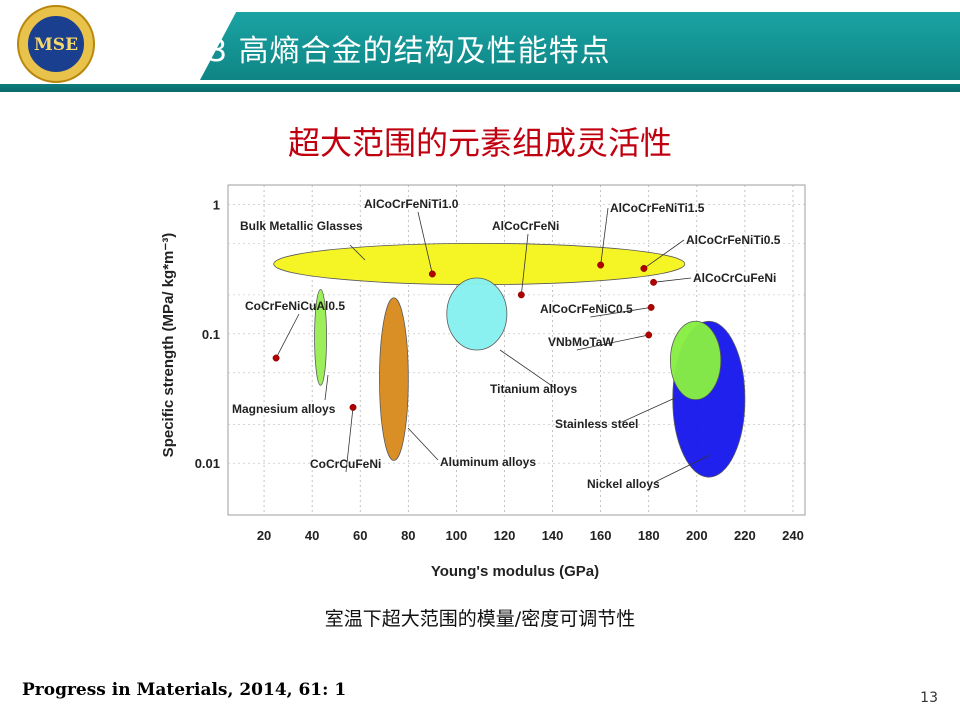 The image size is (960, 720). I want to click on mse-logo-icon: MSE, so click(56, 44).